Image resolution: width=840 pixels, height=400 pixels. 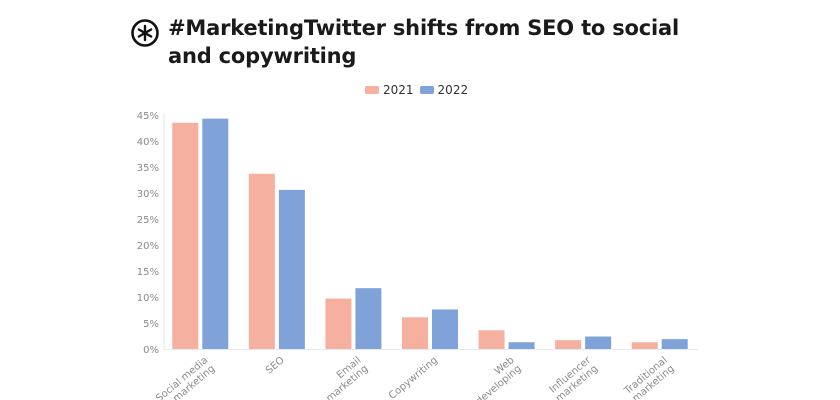 I want to click on y-tick-label: 15%, so click(x=148, y=272).